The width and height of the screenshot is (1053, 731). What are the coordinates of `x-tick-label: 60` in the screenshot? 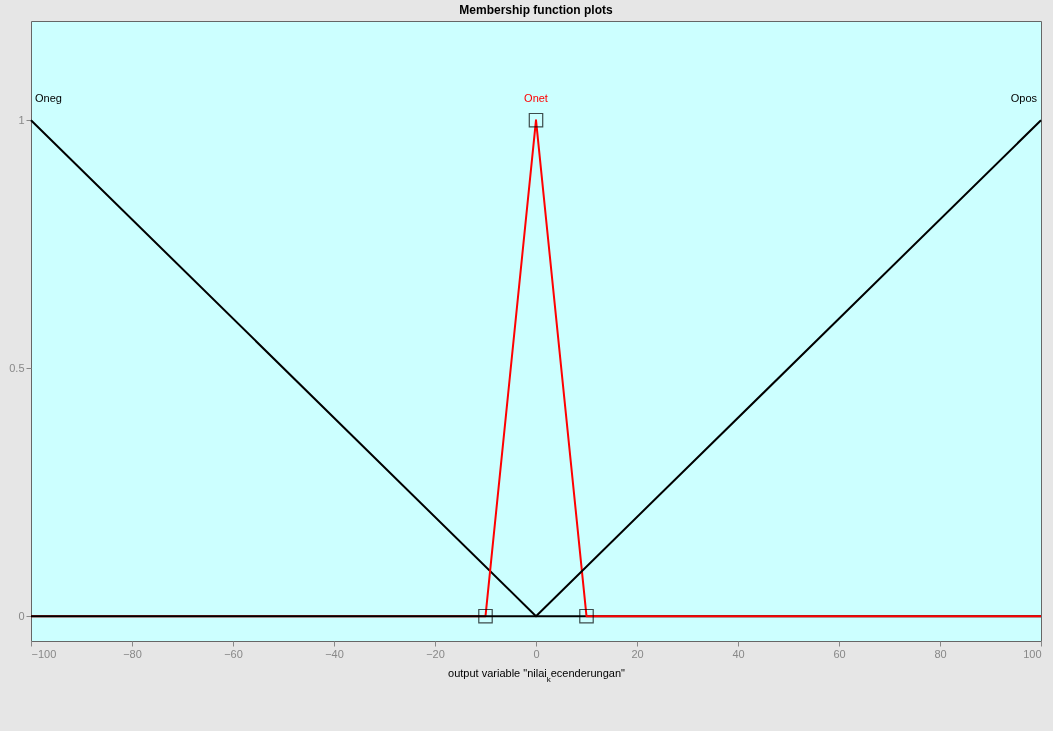 It's located at (839, 653).